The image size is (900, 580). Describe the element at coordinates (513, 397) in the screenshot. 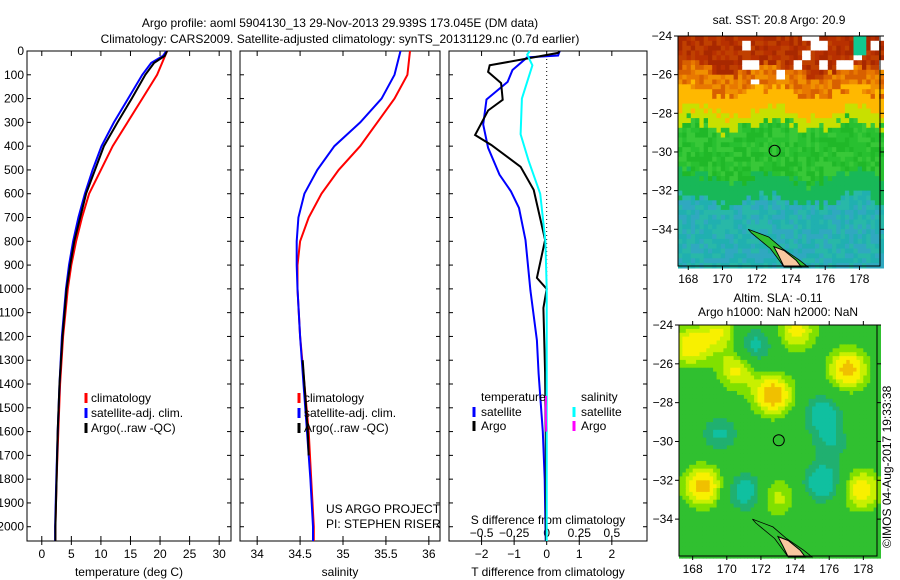

I see `legend-temperature-title: temperature` at that location.